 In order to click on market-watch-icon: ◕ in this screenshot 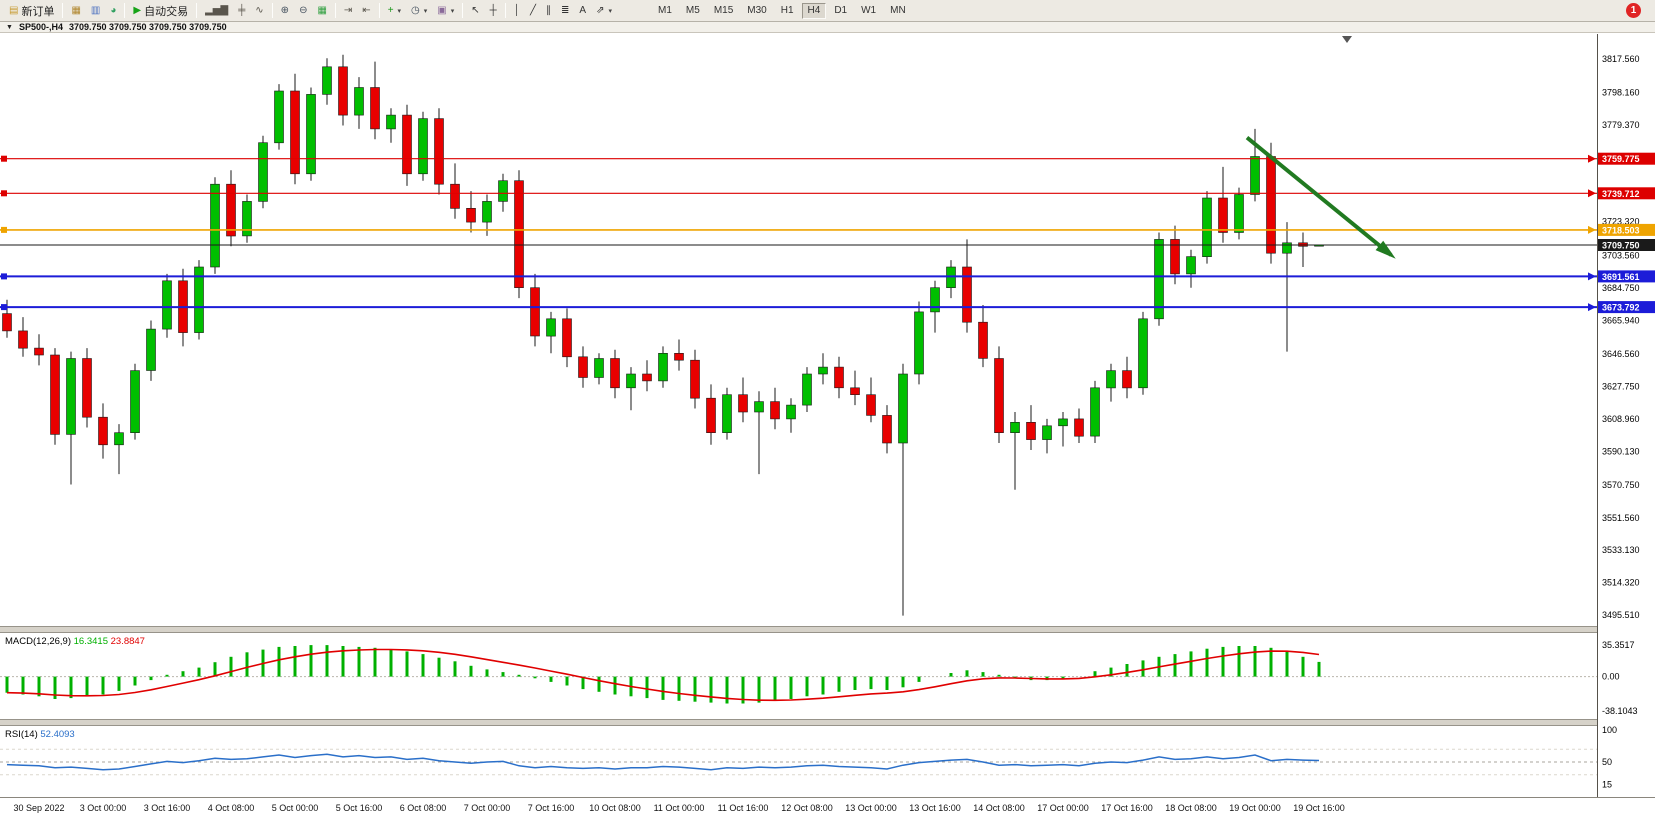, I will do `click(113, 11)`.